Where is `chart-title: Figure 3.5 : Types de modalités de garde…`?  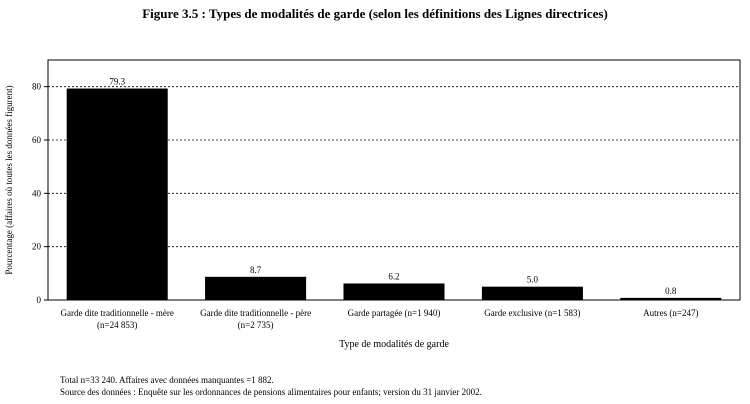
chart-title: Figure 3.5 : Types de modalités de garde… is located at coordinates (375, 13).